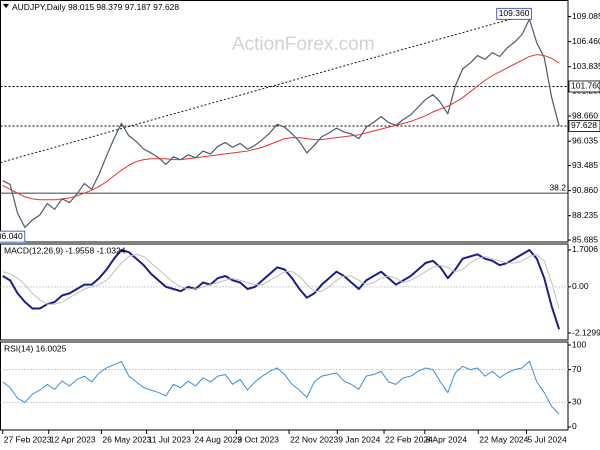  Describe the element at coordinates (359, 439) in the screenshot. I see `x-tick-label: 9 Jan 2024` at that location.